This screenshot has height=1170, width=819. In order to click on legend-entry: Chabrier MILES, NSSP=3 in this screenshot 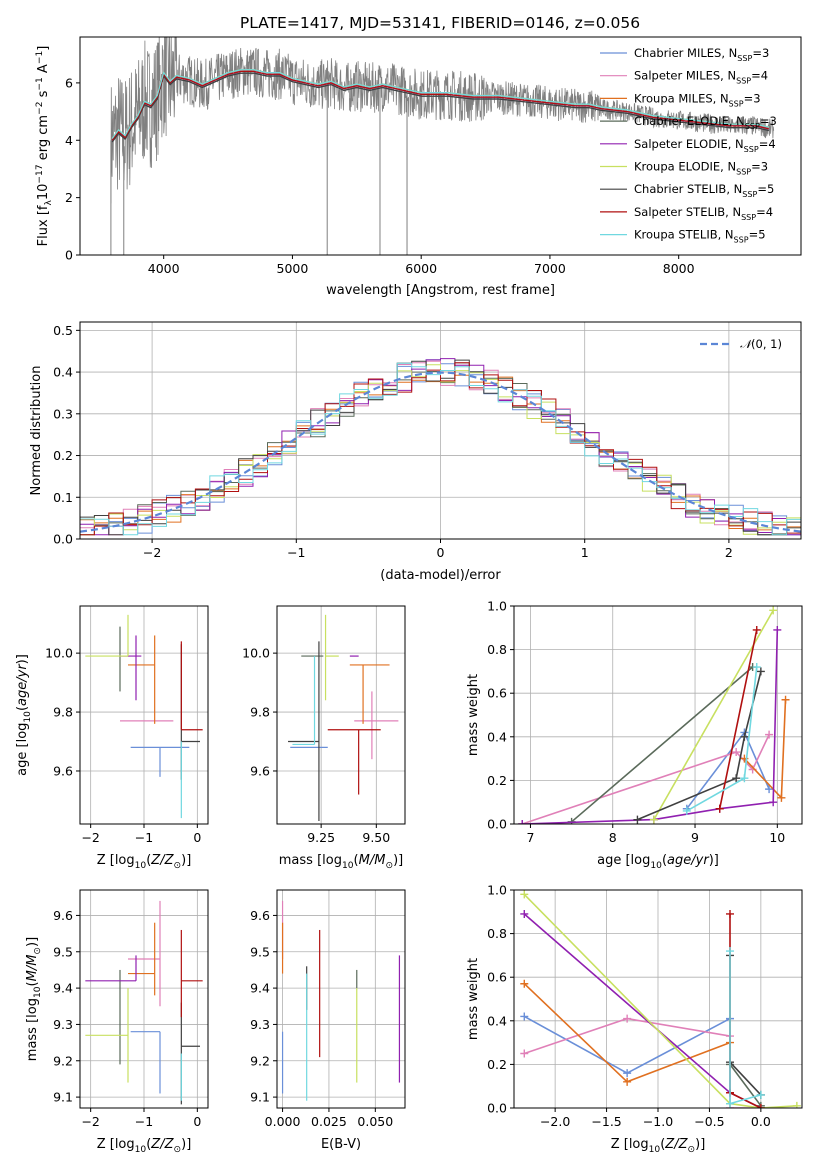, I will do `click(701, 54)`.